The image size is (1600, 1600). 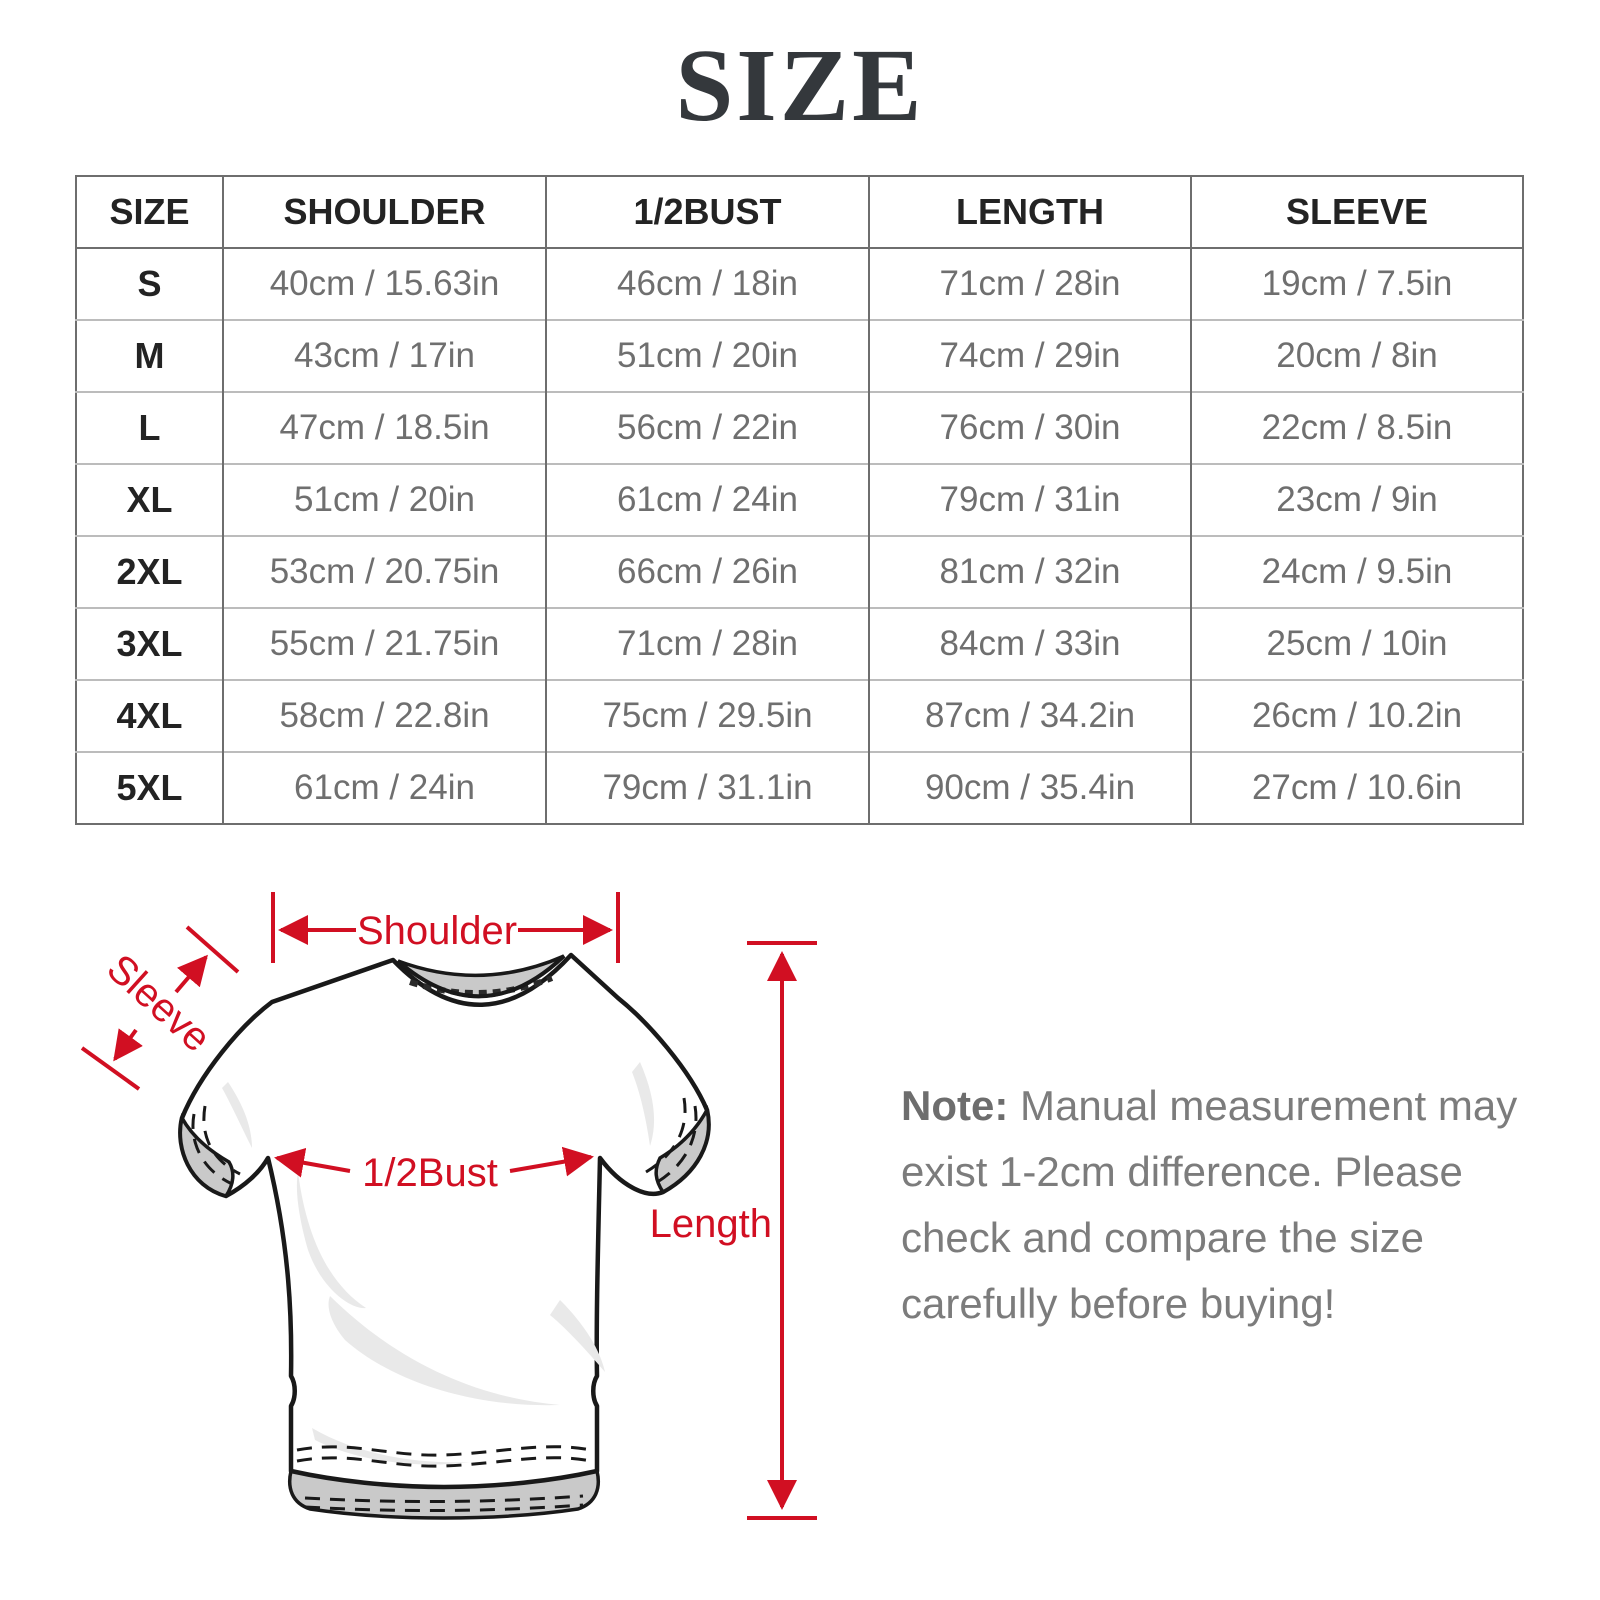 I want to click on size-label-cell: 5XL, so click(x=149, y=787).